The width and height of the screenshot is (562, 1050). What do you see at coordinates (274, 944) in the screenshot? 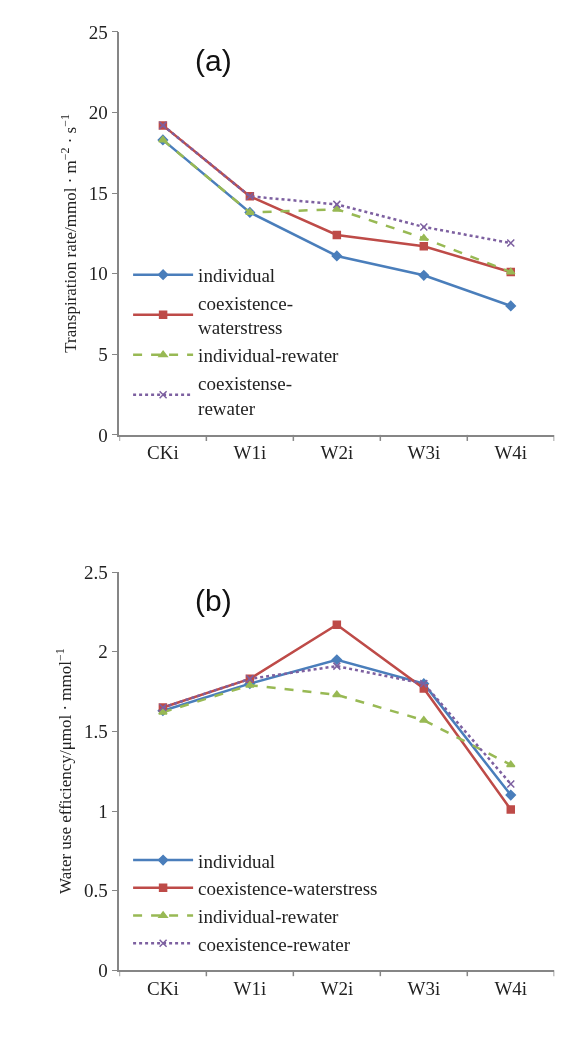
I see `legend-label: coexistence-rewater` at bounding box center [274, 944].